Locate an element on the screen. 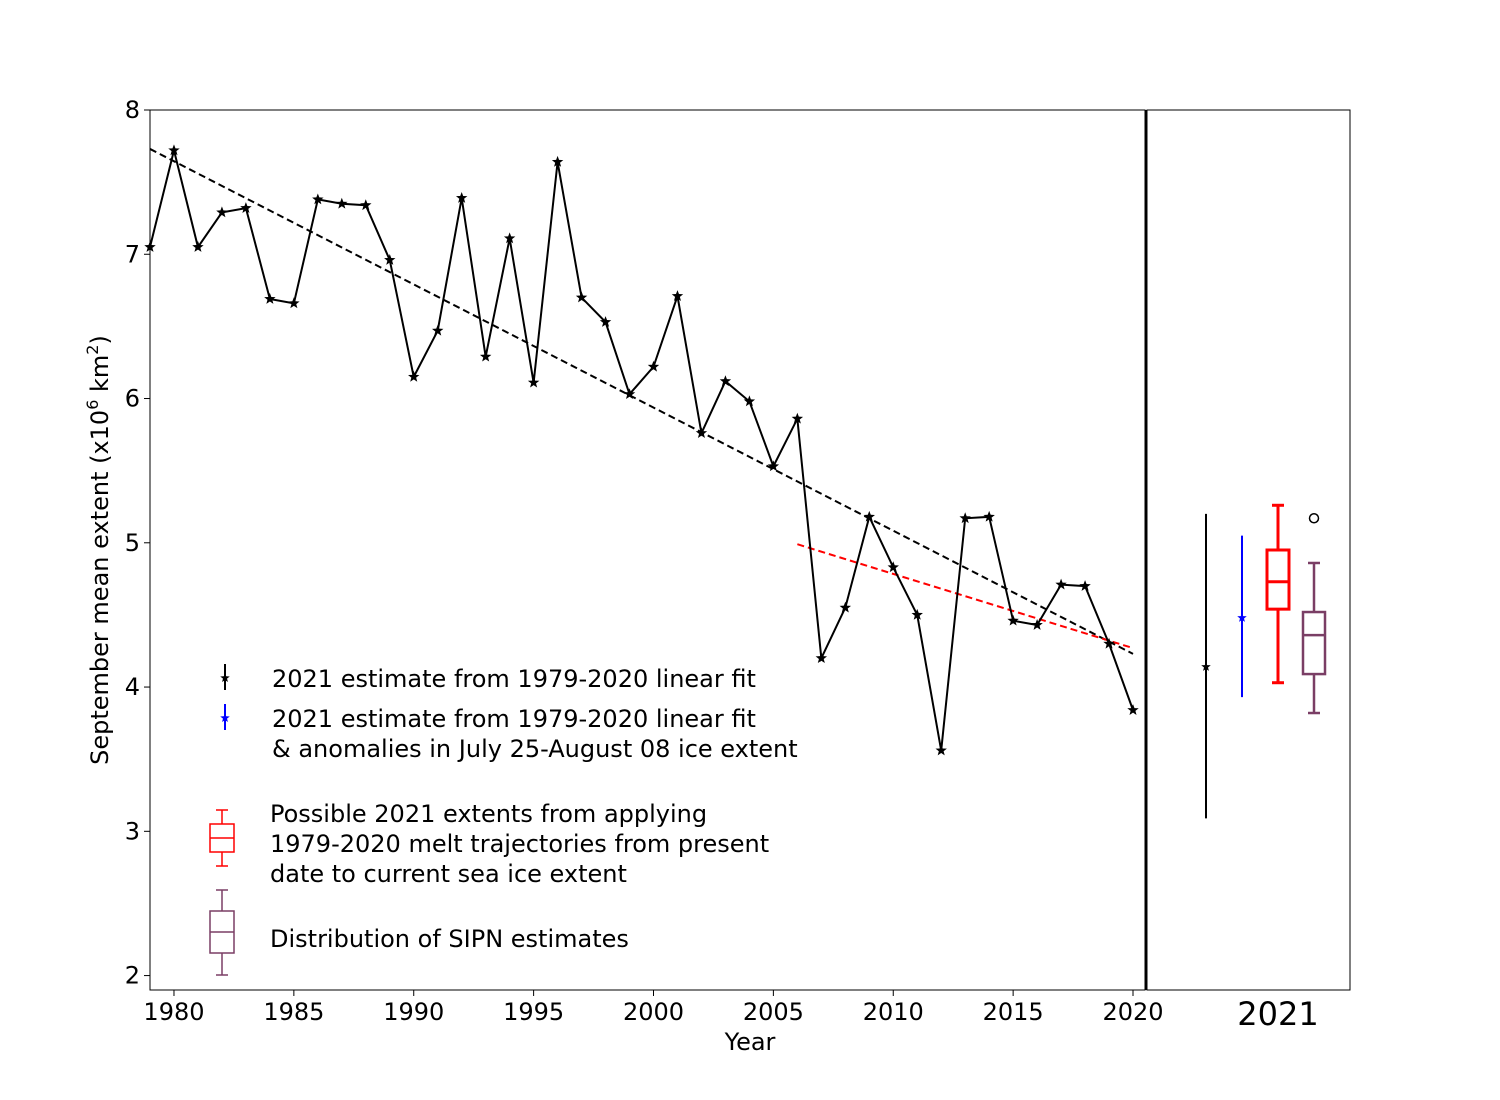 Image resolution: width=1500 pixels, height=1100 pixels. box-outlier-sipn is located at coordinates (1314, 518).